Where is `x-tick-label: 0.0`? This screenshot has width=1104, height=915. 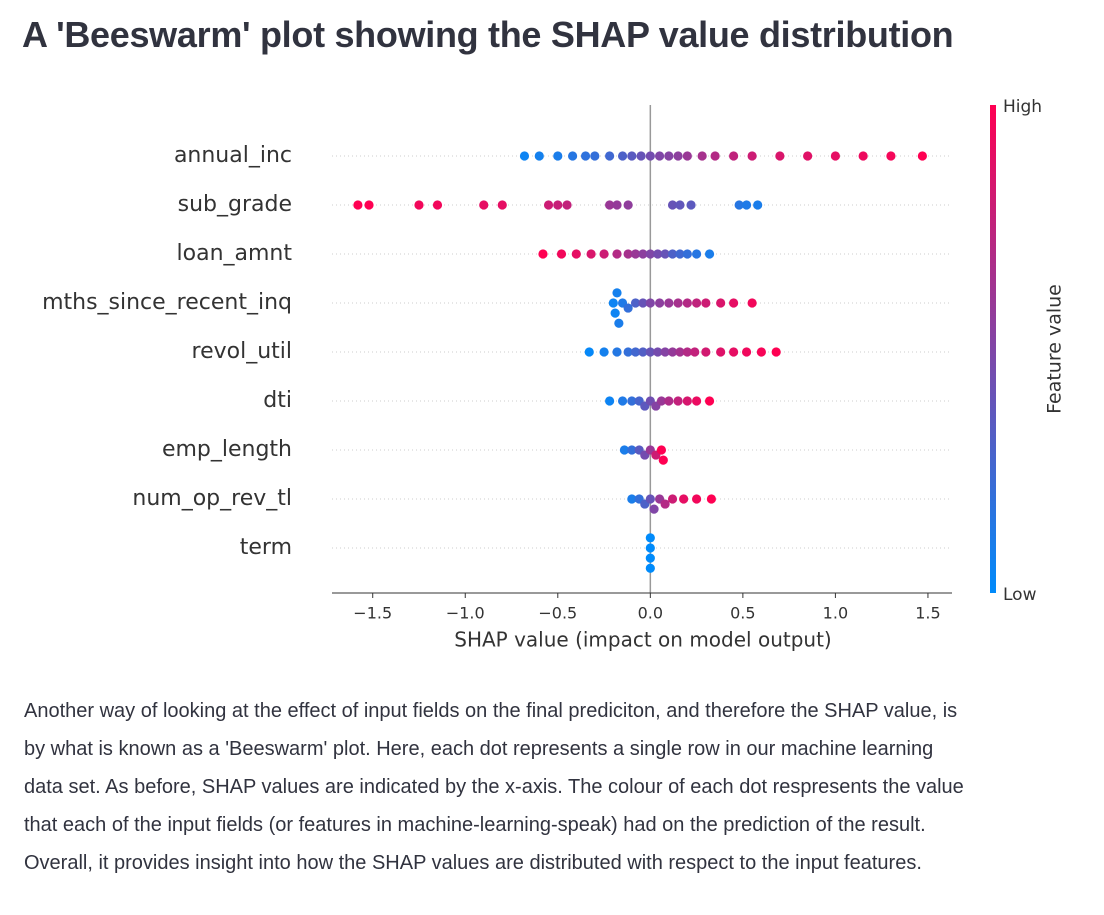 x-tick-label: 0.0 is located at coordinates (650, 613).